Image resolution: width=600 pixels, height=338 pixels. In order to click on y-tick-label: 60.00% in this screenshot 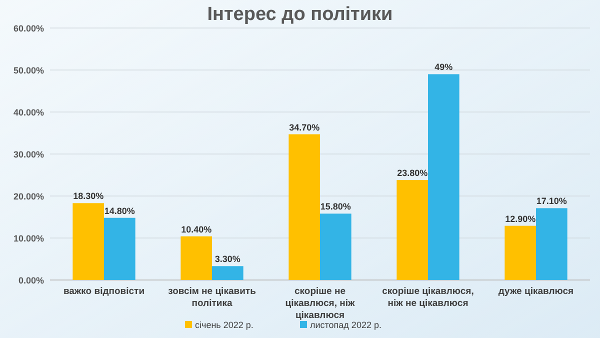, I will do `click(28, 29)`.